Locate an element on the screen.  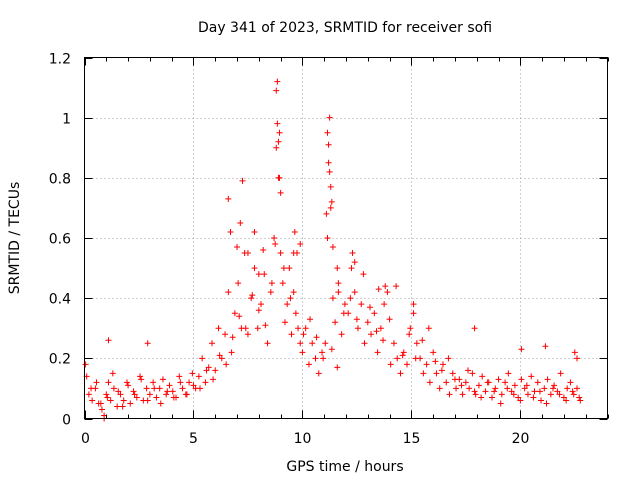
x-tick-labels: 0 5 10 15 20 is located at coordinates (305, 439).